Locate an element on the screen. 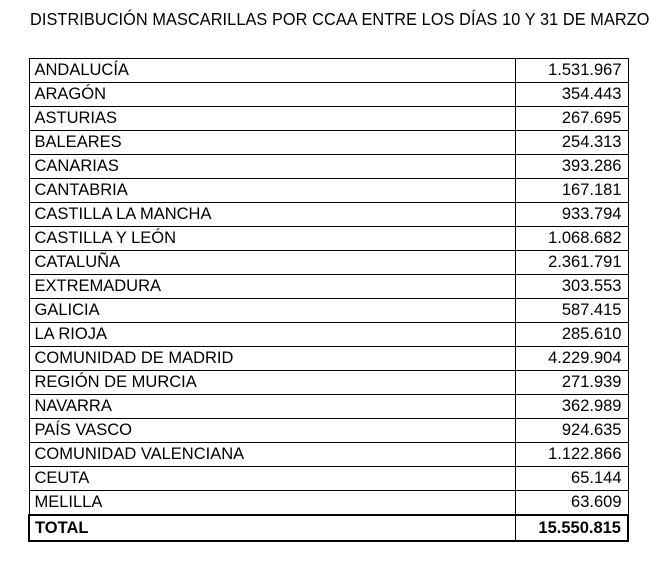 This screenshot has width=650, height=568. region-name: ANDALUCÍA is located at coordinates (272, 70).